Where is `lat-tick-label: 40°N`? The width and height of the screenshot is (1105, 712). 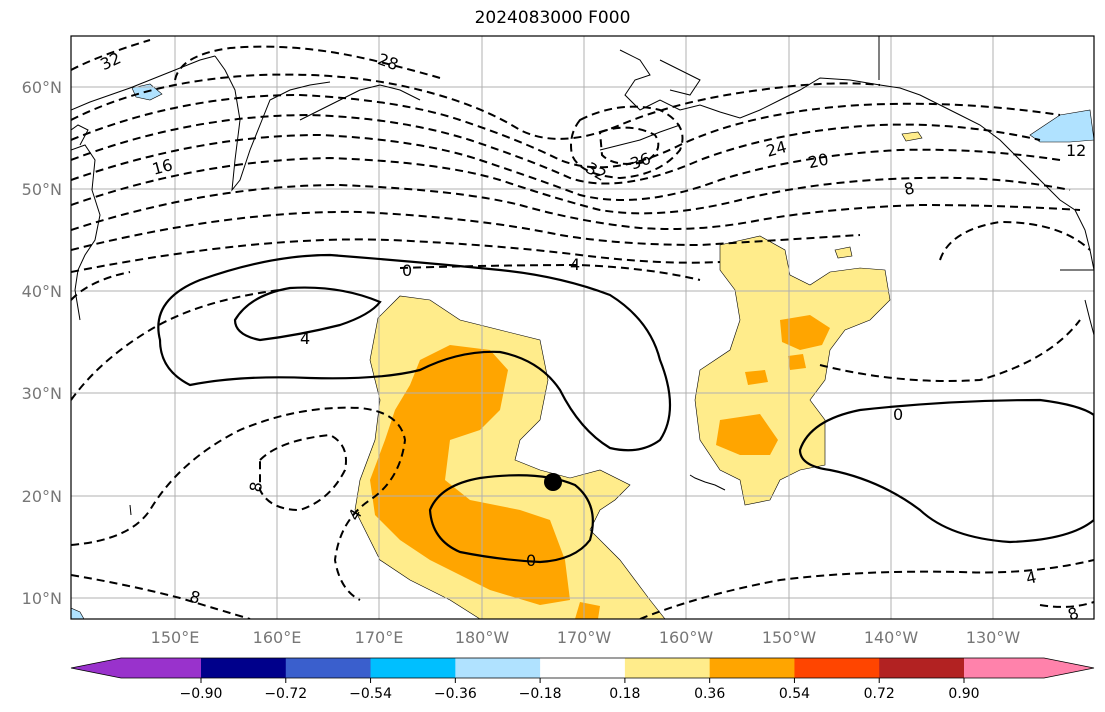 lat-tick-label: 40°N is located at coordinates (42, 291).